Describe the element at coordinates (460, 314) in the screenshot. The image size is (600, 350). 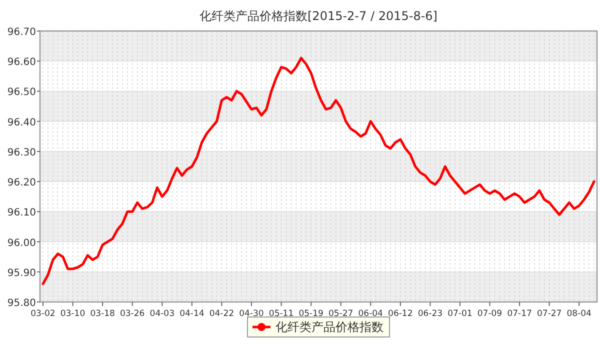
I see `x-tick-label: 07-01` at that location.